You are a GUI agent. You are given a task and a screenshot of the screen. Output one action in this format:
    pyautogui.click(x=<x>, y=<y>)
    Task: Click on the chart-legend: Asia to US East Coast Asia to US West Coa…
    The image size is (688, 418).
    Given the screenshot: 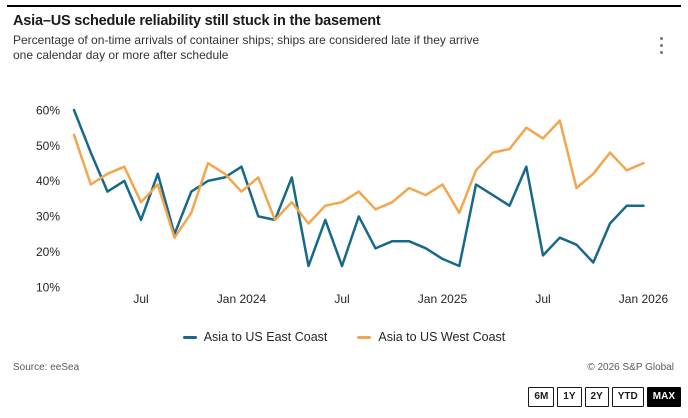 What is the action you would take?
    pyautogui.click(x=344, y=337)
    